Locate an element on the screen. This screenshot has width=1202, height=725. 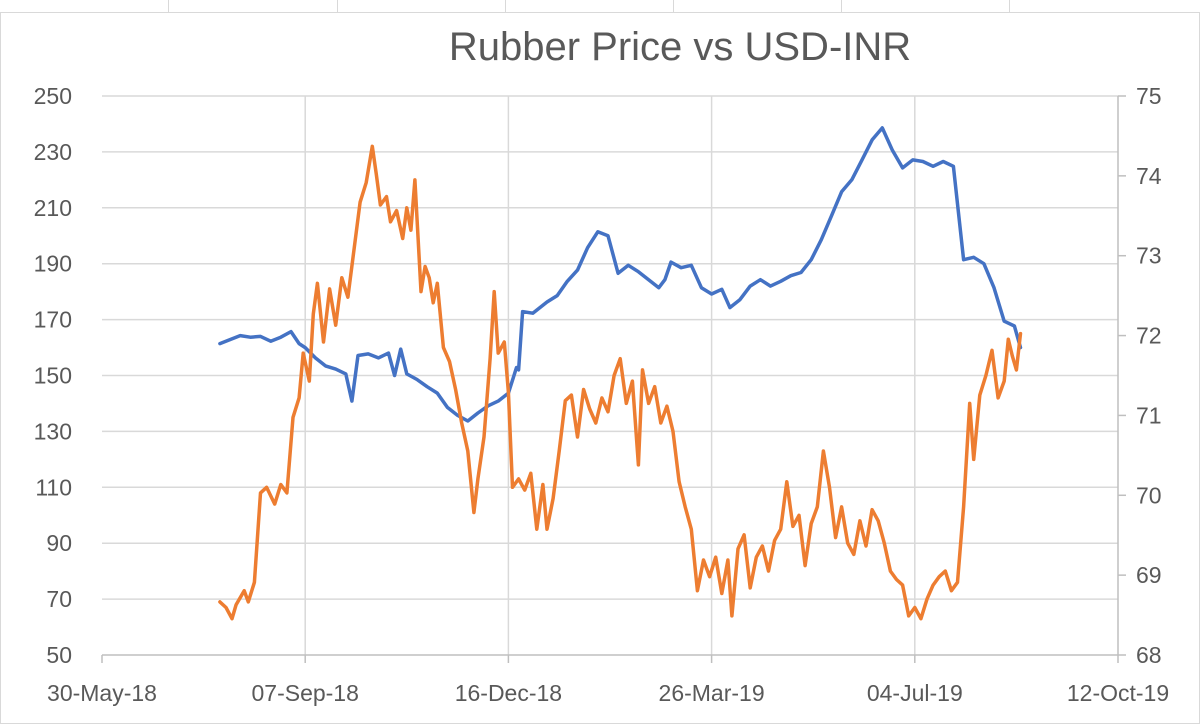
y-right-tick-label: 69 is located at coordinates (1149, 575).